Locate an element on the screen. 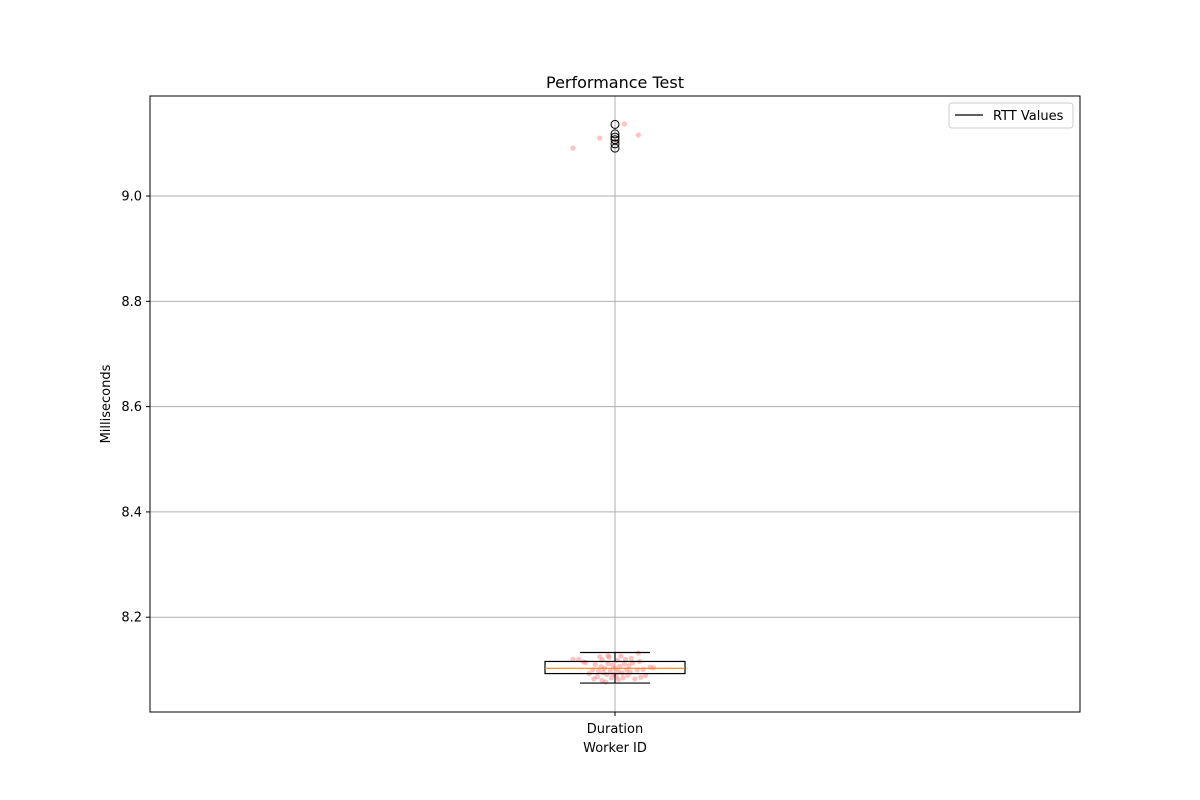  legend: RTT Values is located at coordinates (1011, 115).